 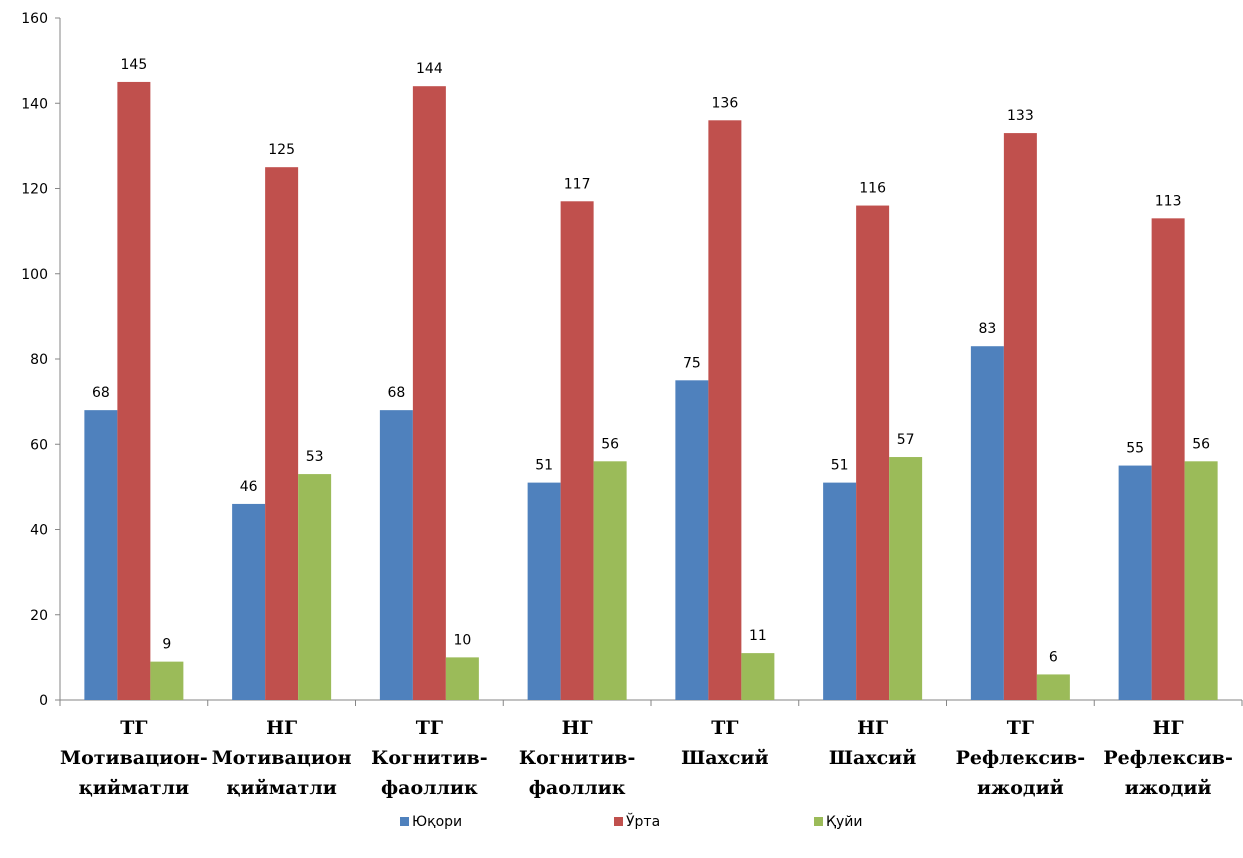 I want to click on y-axis: 0 20 40 60 80 100 120 140 160, so click(x=41, y=360).